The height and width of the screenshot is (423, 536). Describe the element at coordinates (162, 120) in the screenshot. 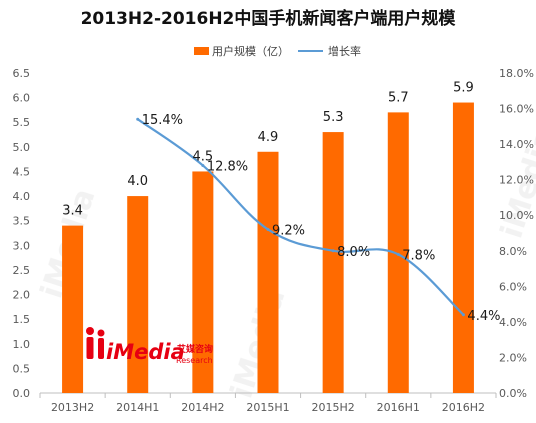

I see `line-data-label: 15.4%` at that location.